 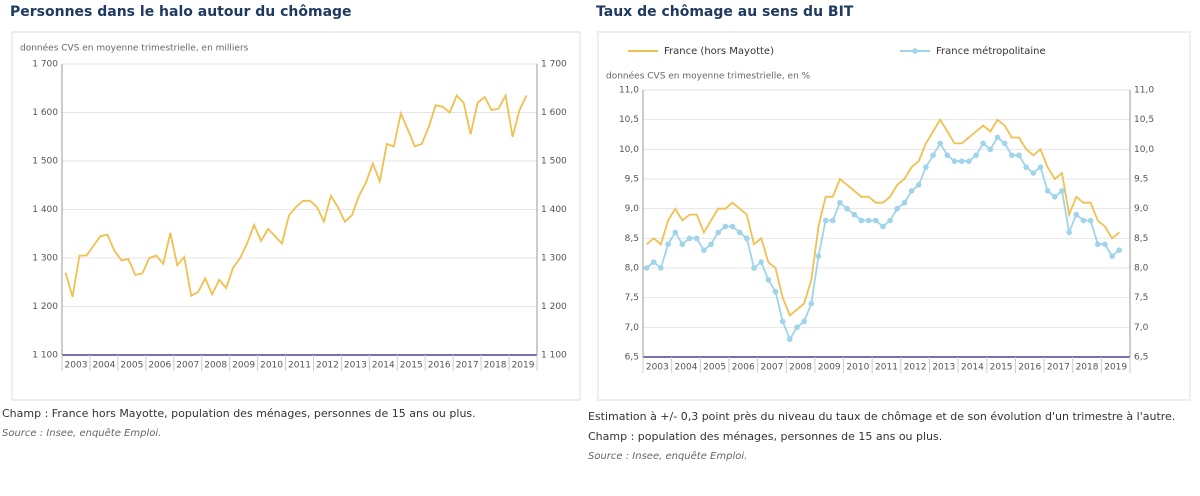 I want to click on y-tick-label: 1 700, so click(x=45, y=65).